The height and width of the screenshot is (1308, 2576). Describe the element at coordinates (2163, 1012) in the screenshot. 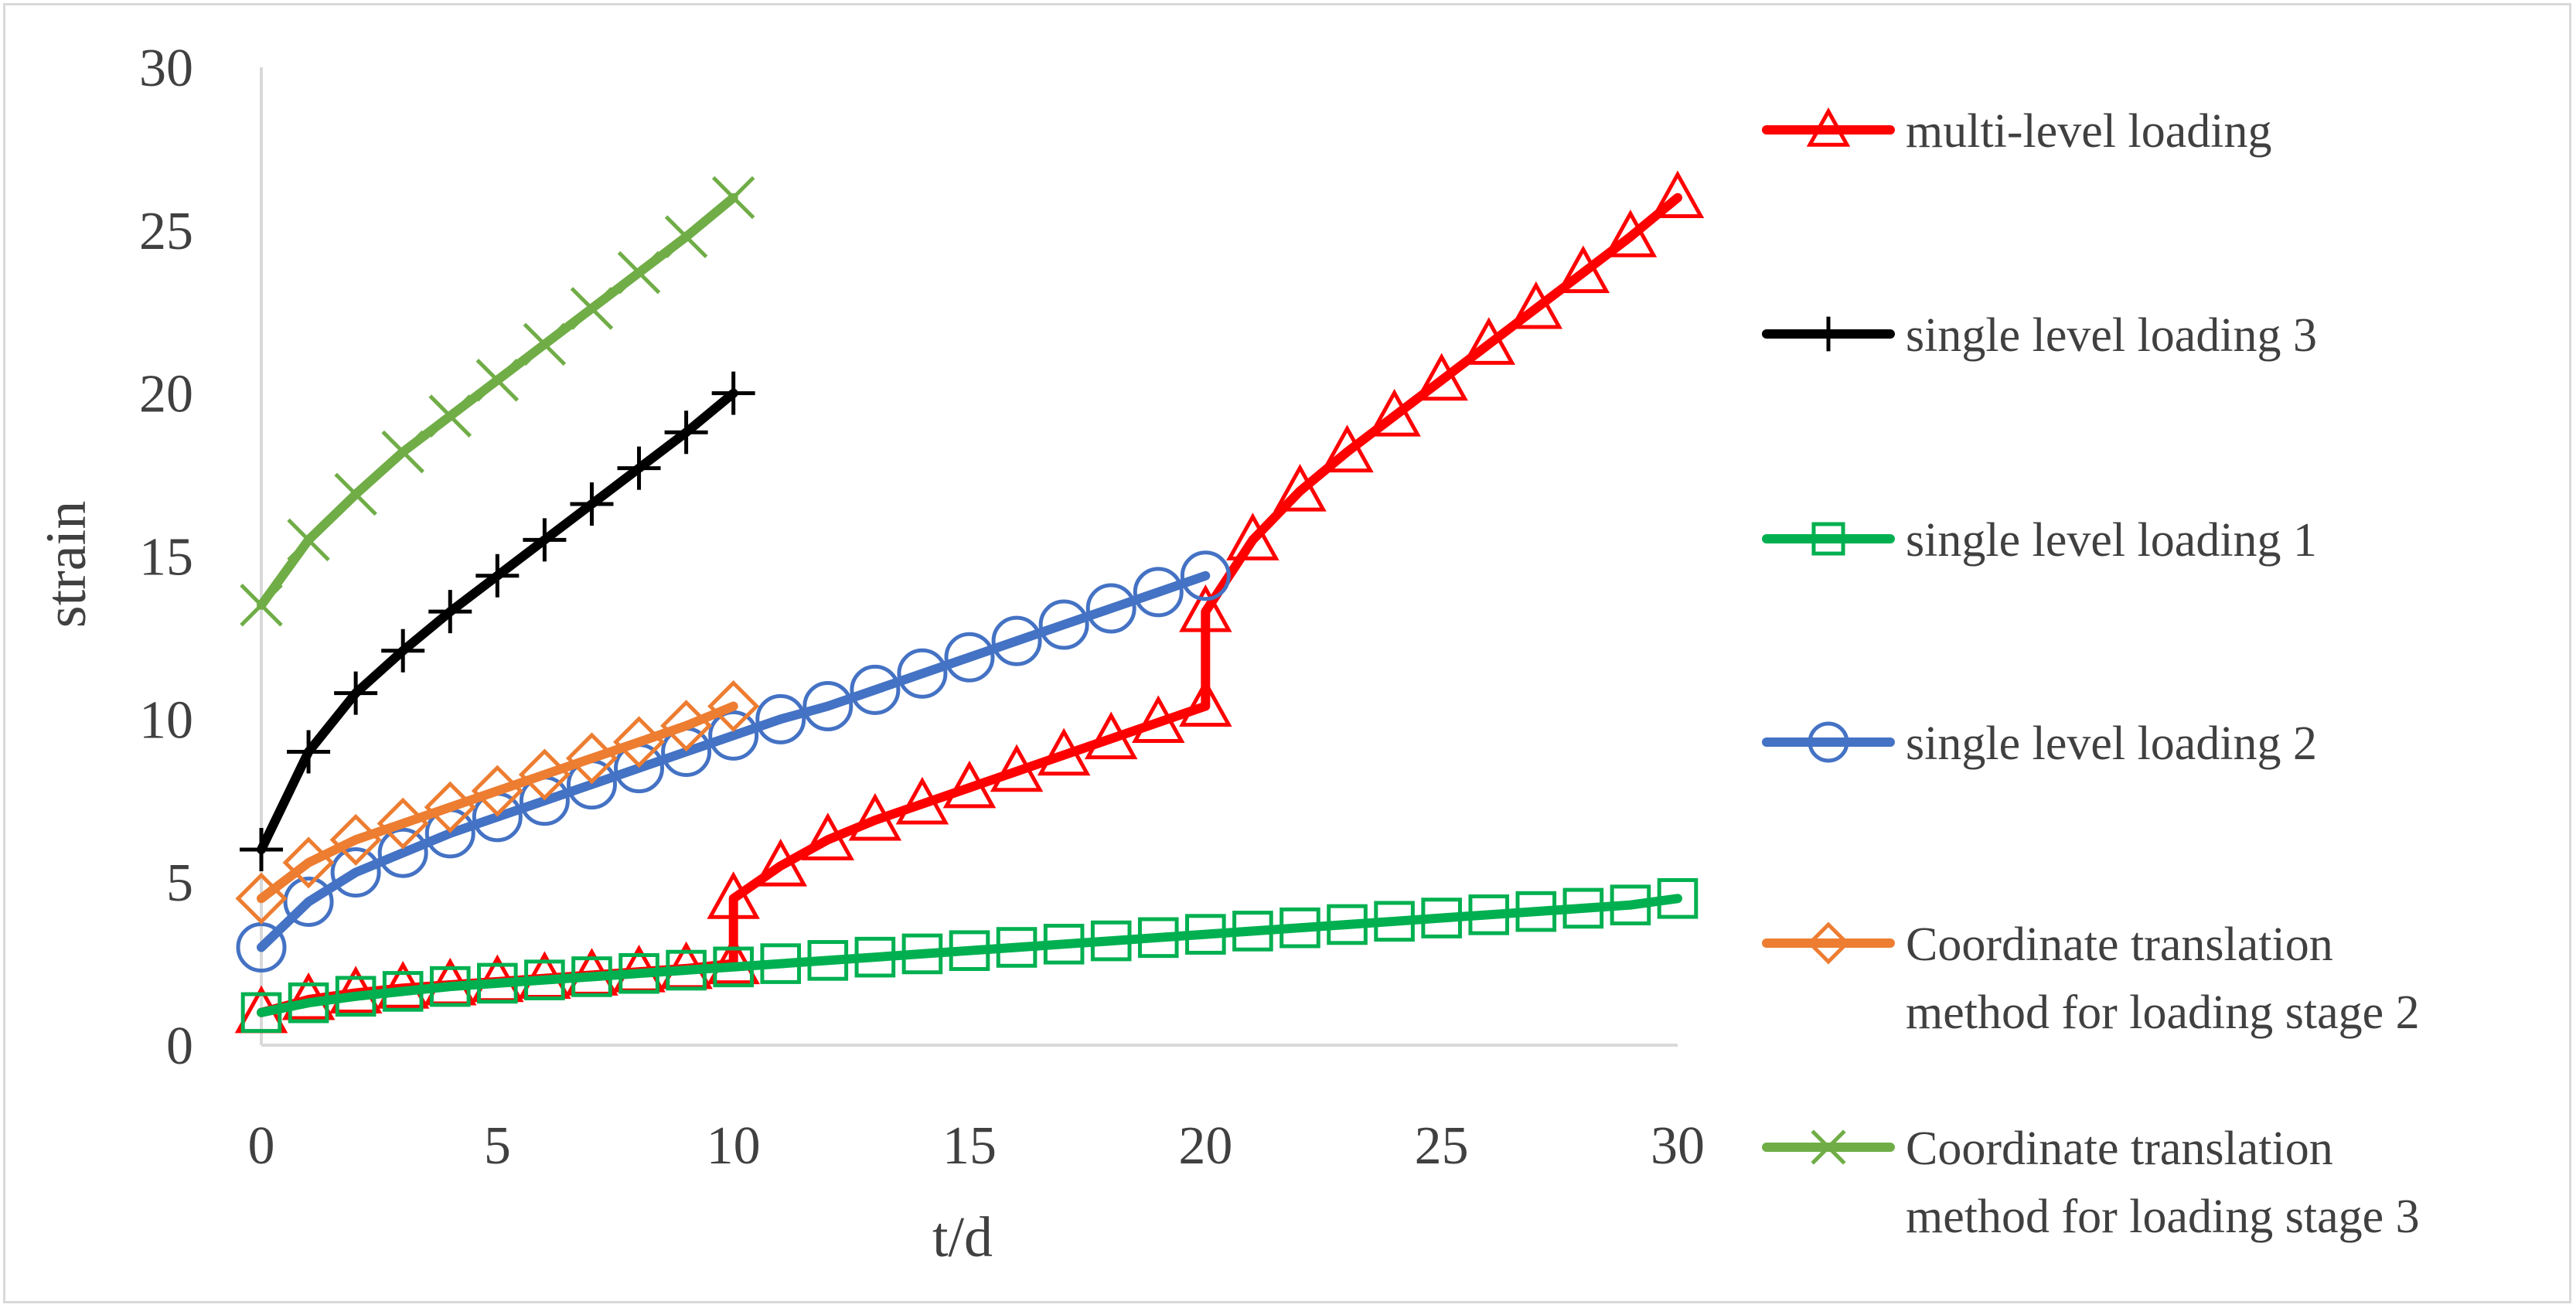

I see `legend-label: method for loading stage 2` at that location.